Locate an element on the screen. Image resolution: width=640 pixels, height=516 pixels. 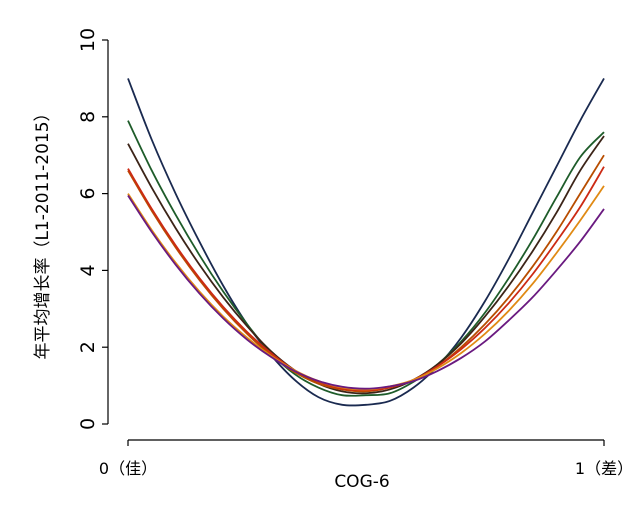
y-tick-label: 0 is located at coordinates (88, 424).